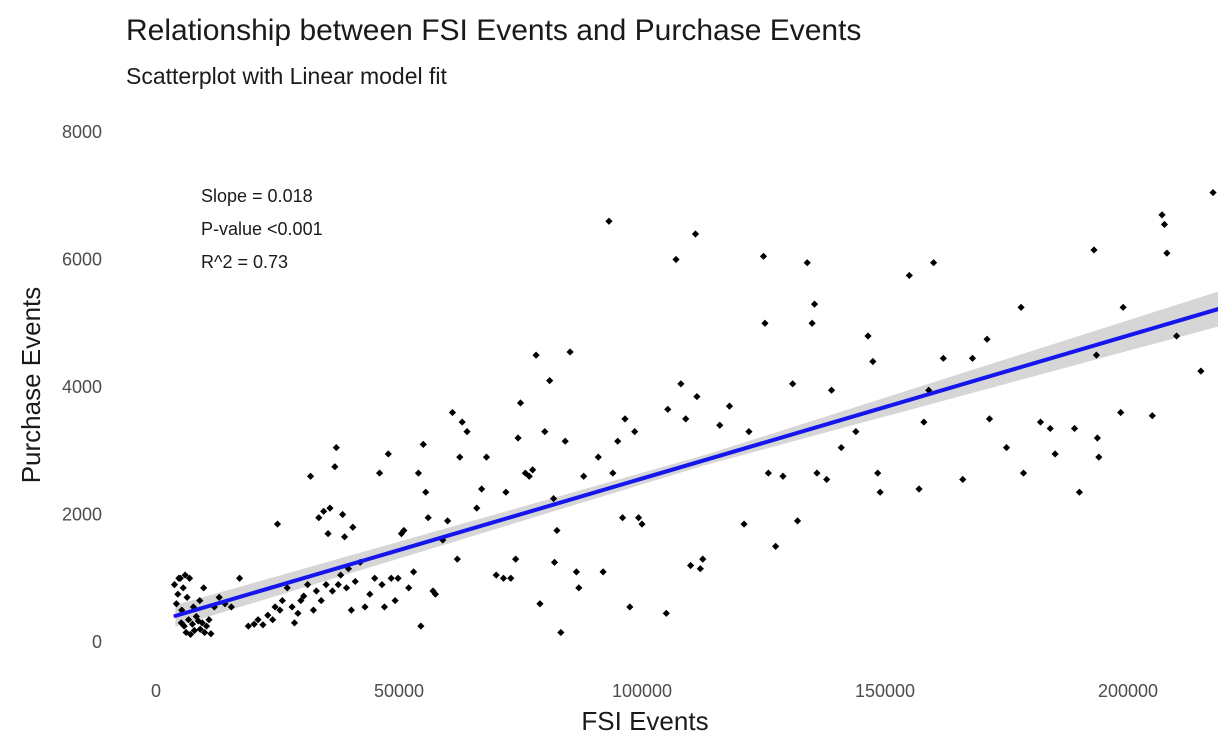 The image size is (1218, 752). Describe the element at coordinates (82, 260) in the screenshot. I see `y-tick-label: 6000` at that location.